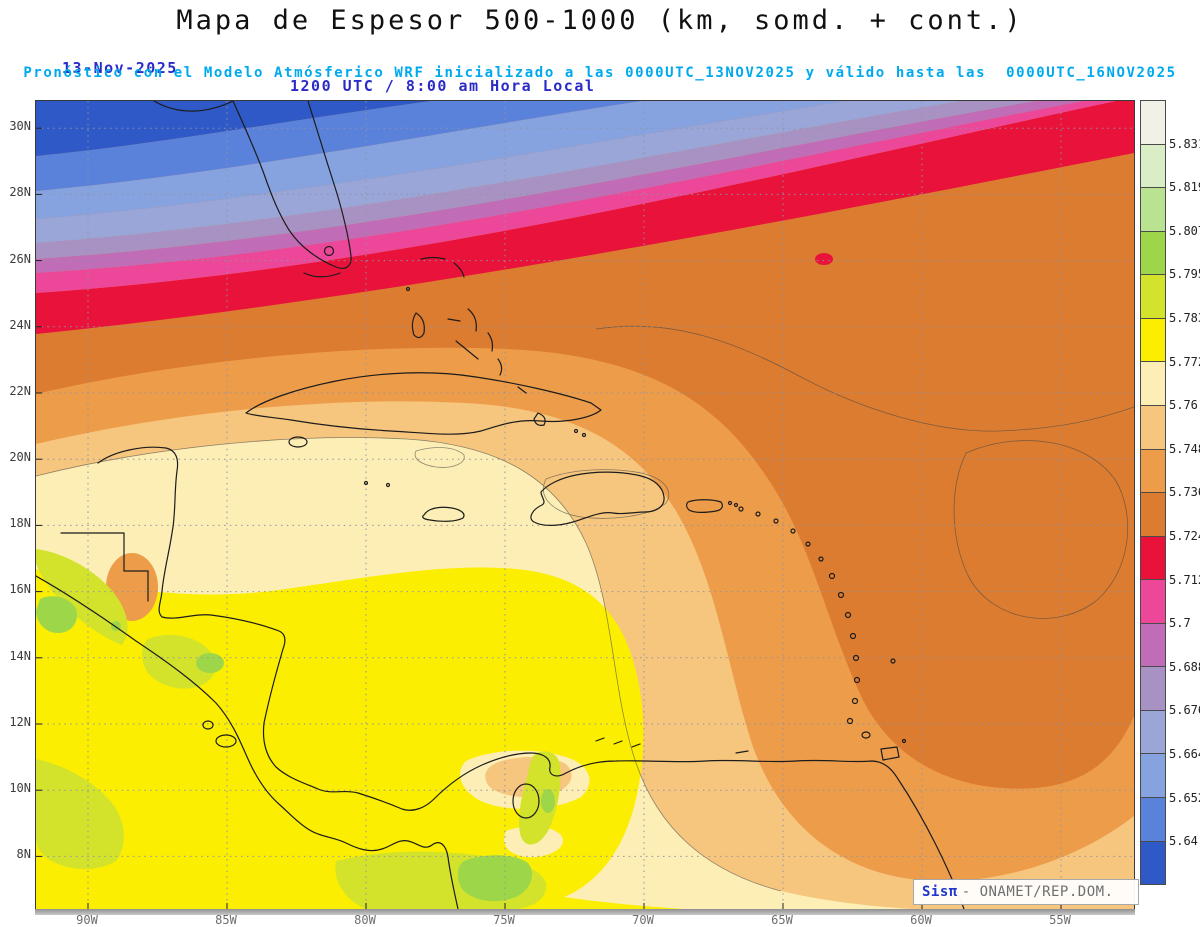 This screenshot has width=1200, height=927. What do you see at coordinates (1184, 187) in the screenshot?
I see `legend-label: 5.819` at bounding box center [1184, 187].